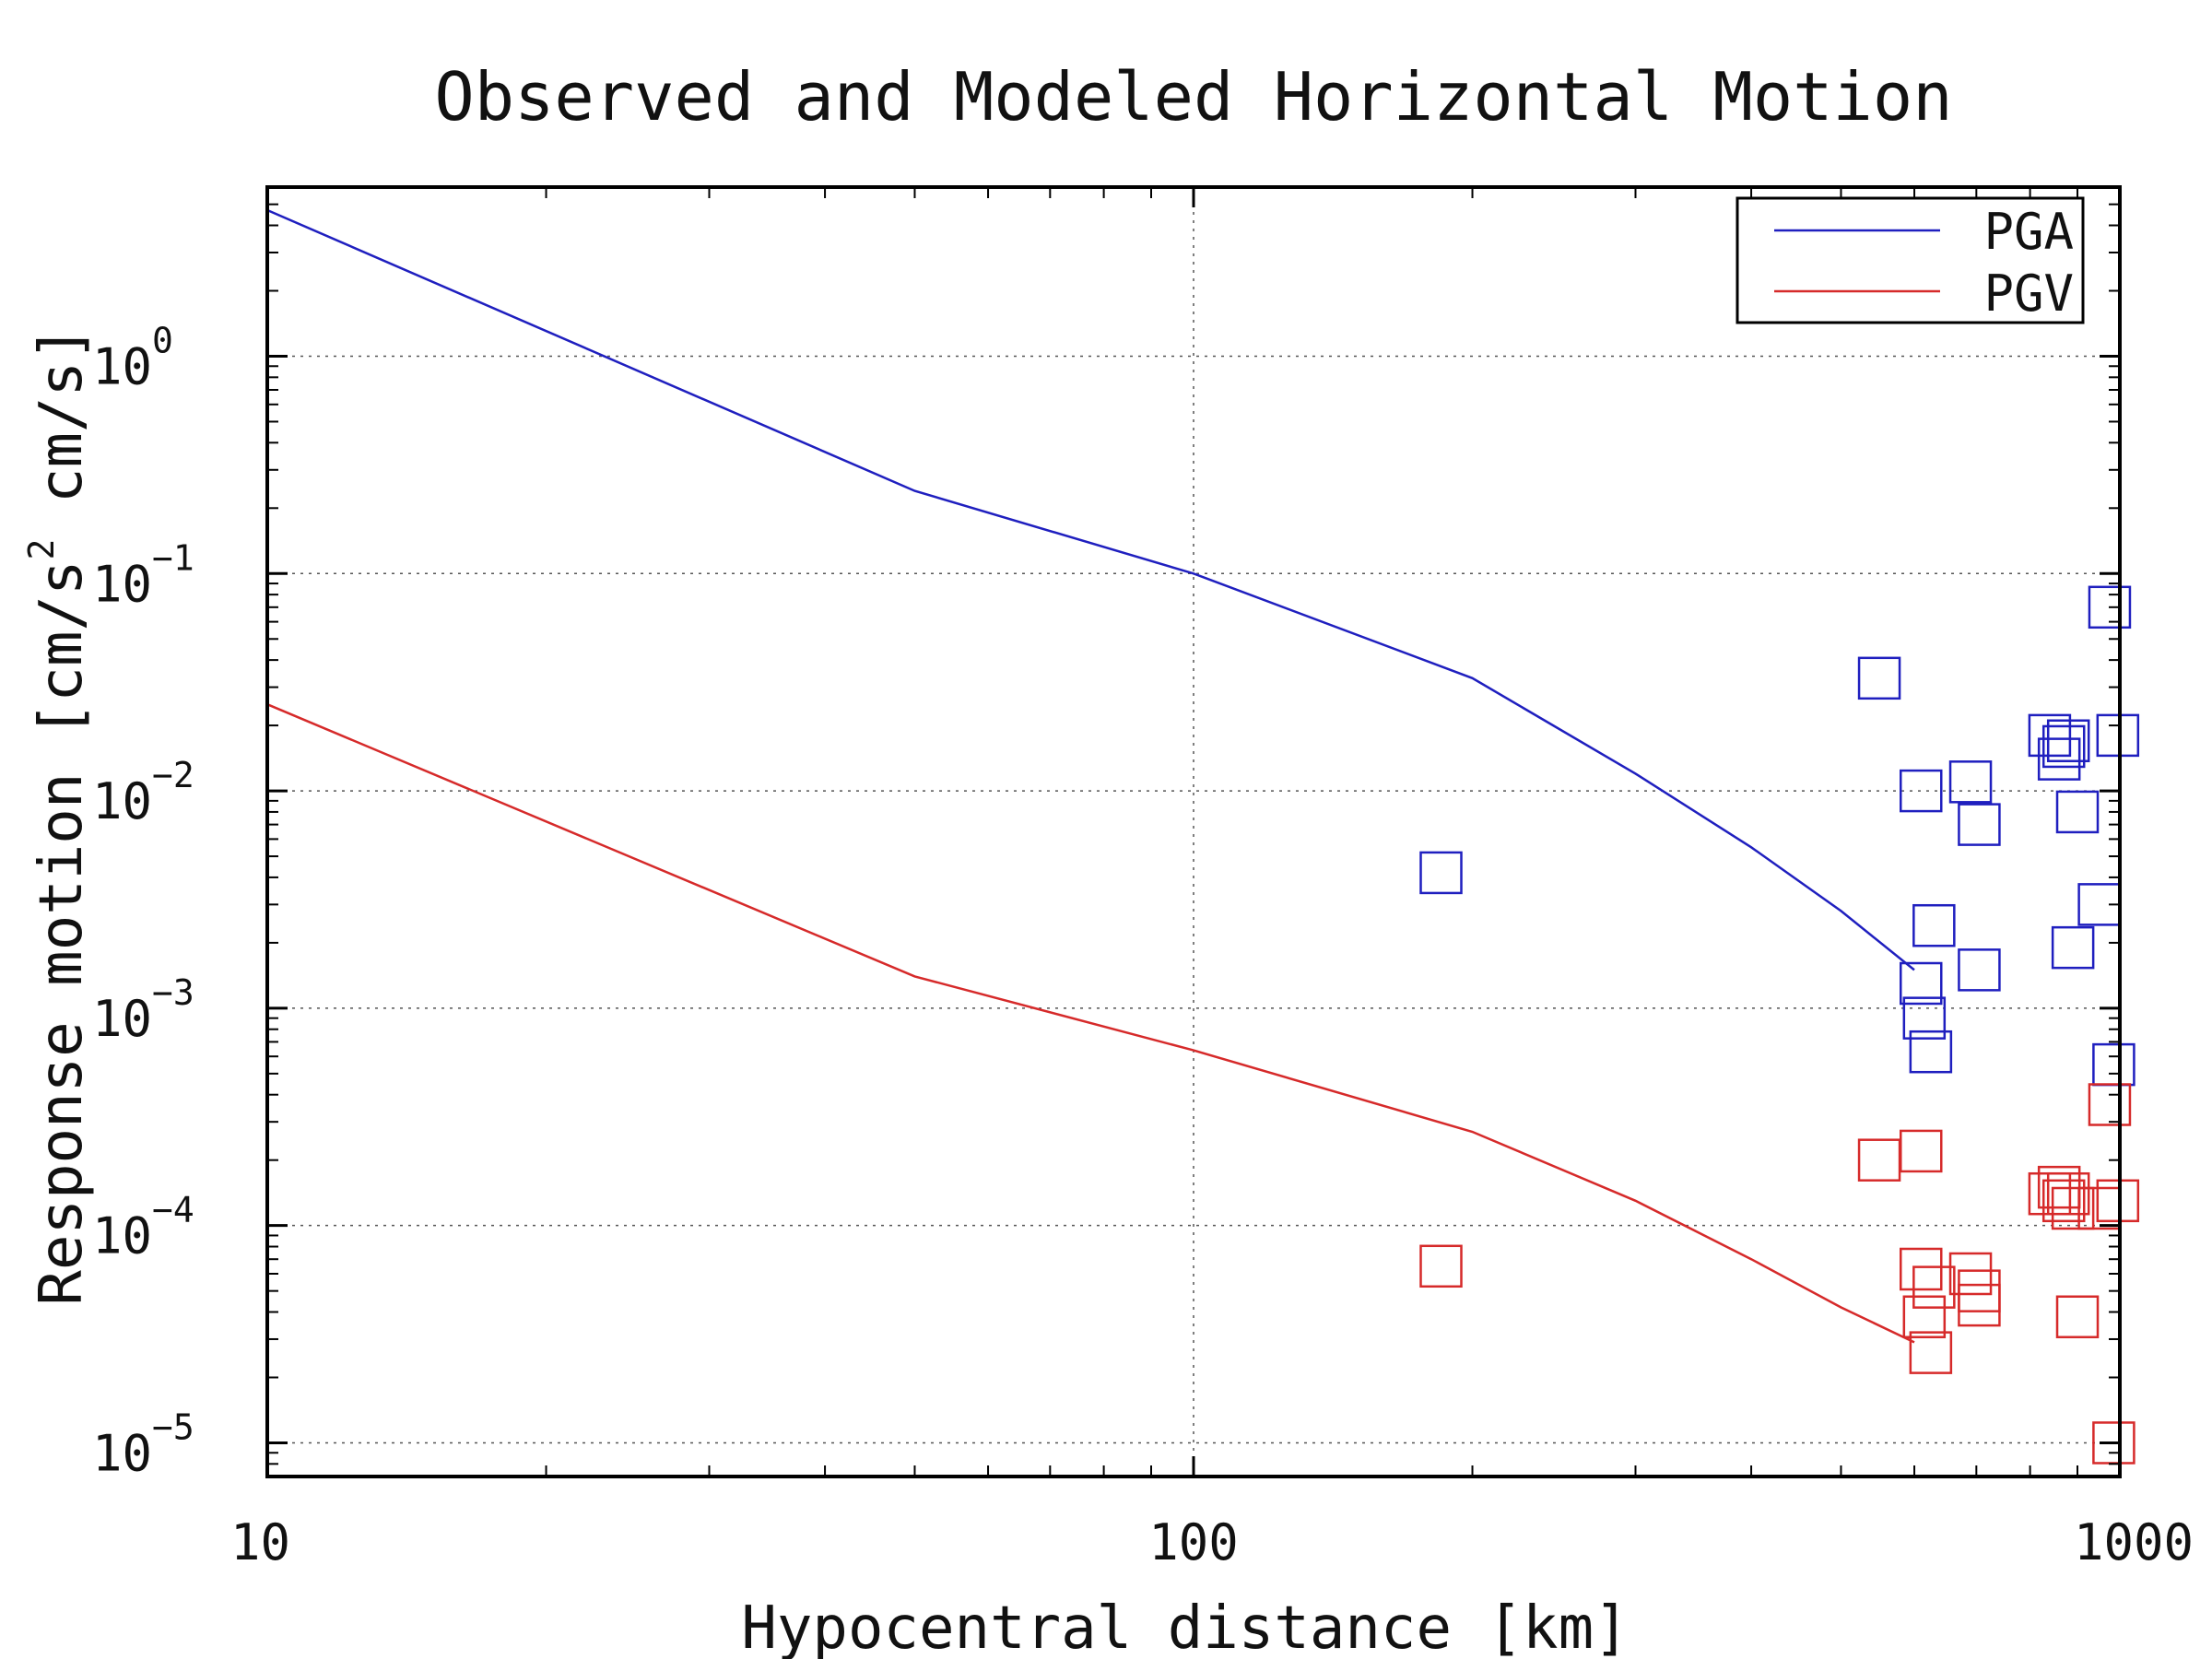 The image size is (2212, 1659). I want to click on y-tick-label: 10⁻⁵, so click(143, 1444).